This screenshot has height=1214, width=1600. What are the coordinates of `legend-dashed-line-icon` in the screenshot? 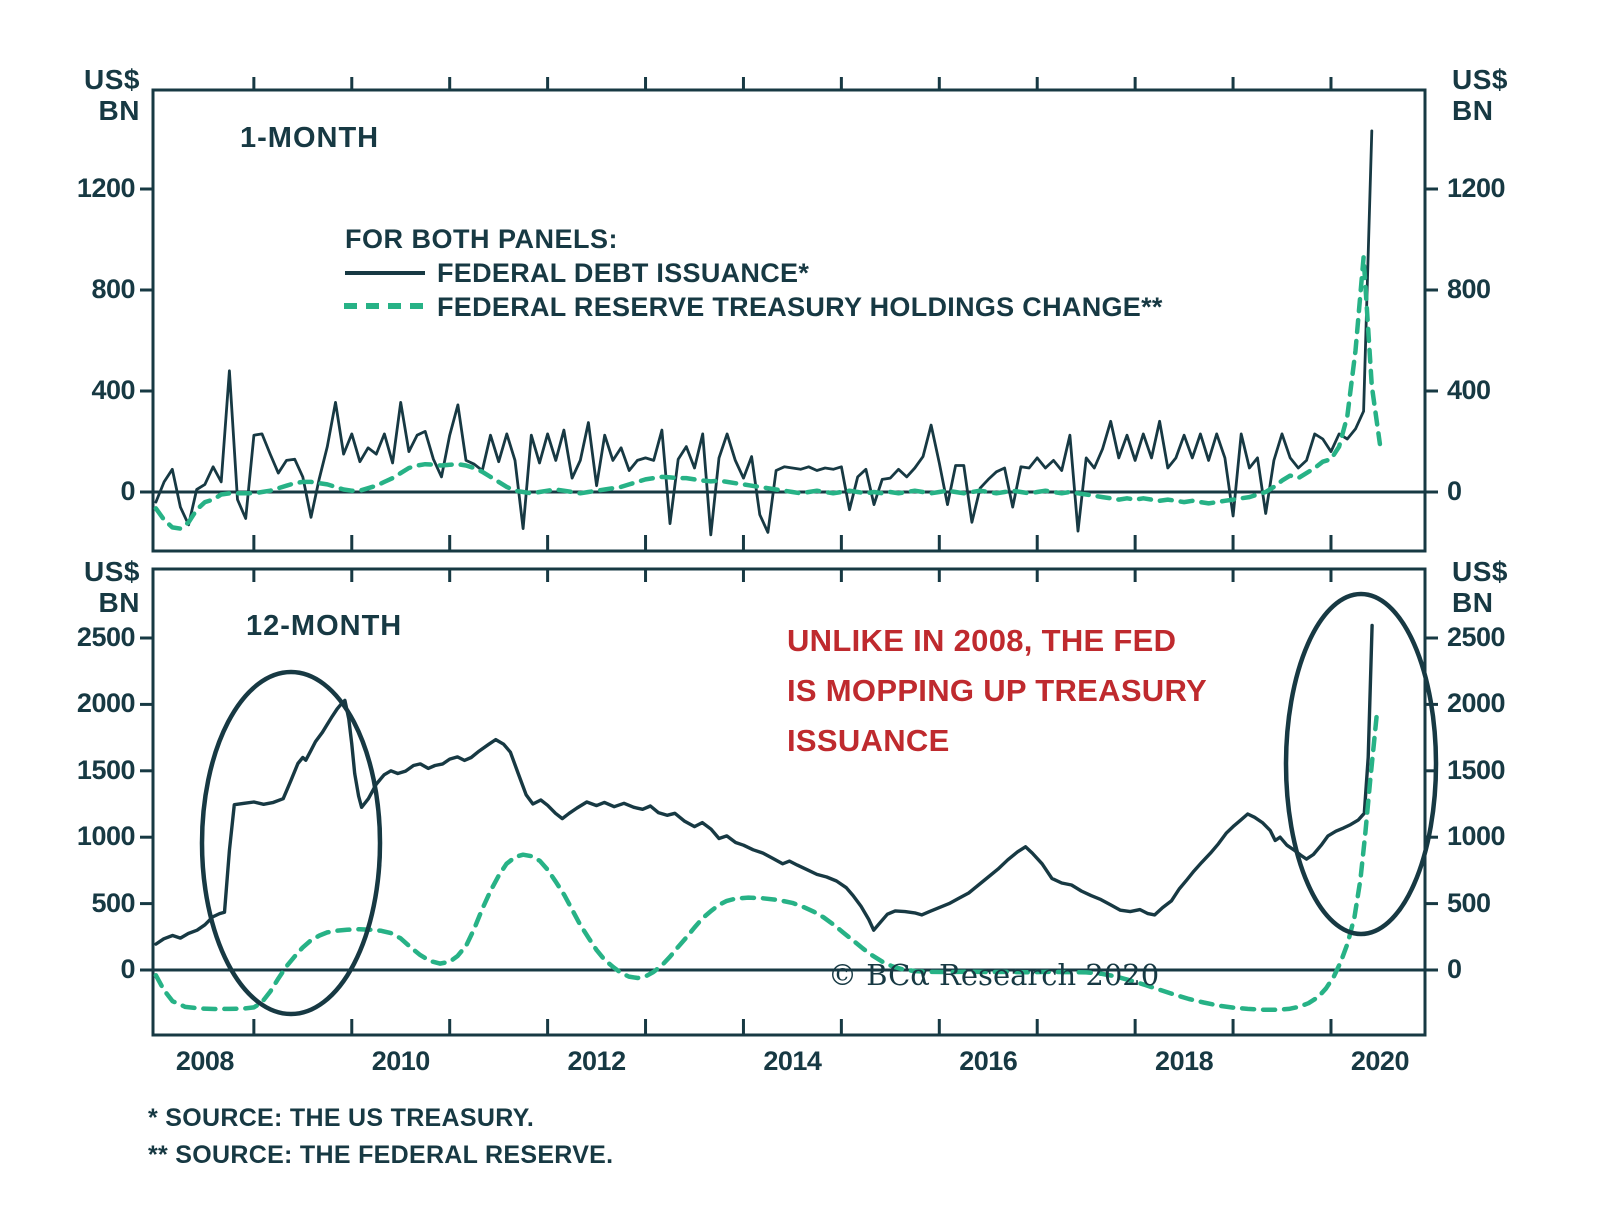 It's located at (386, 306).